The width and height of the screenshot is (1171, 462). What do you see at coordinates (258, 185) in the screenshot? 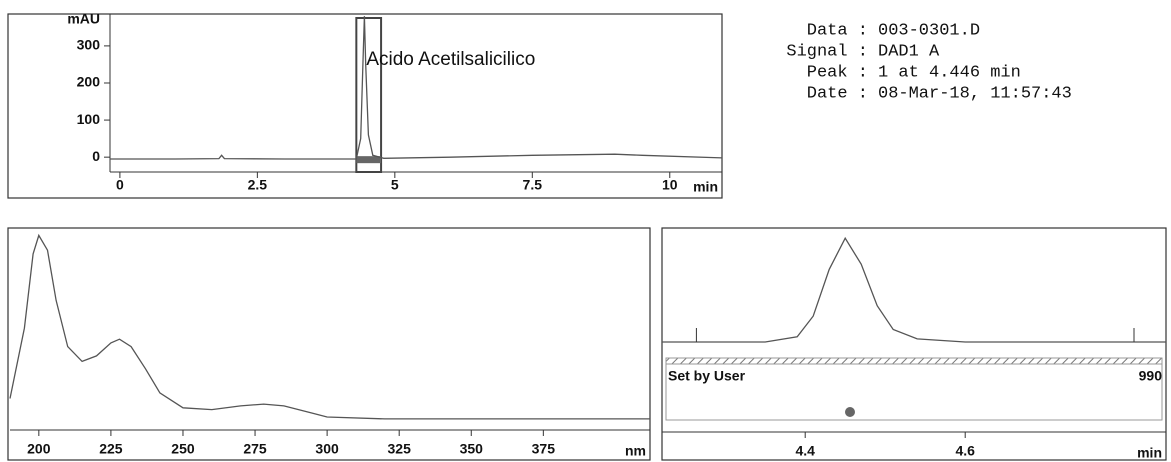
I see `x-tick-label: 2.5` at bounding box center [258, 185].